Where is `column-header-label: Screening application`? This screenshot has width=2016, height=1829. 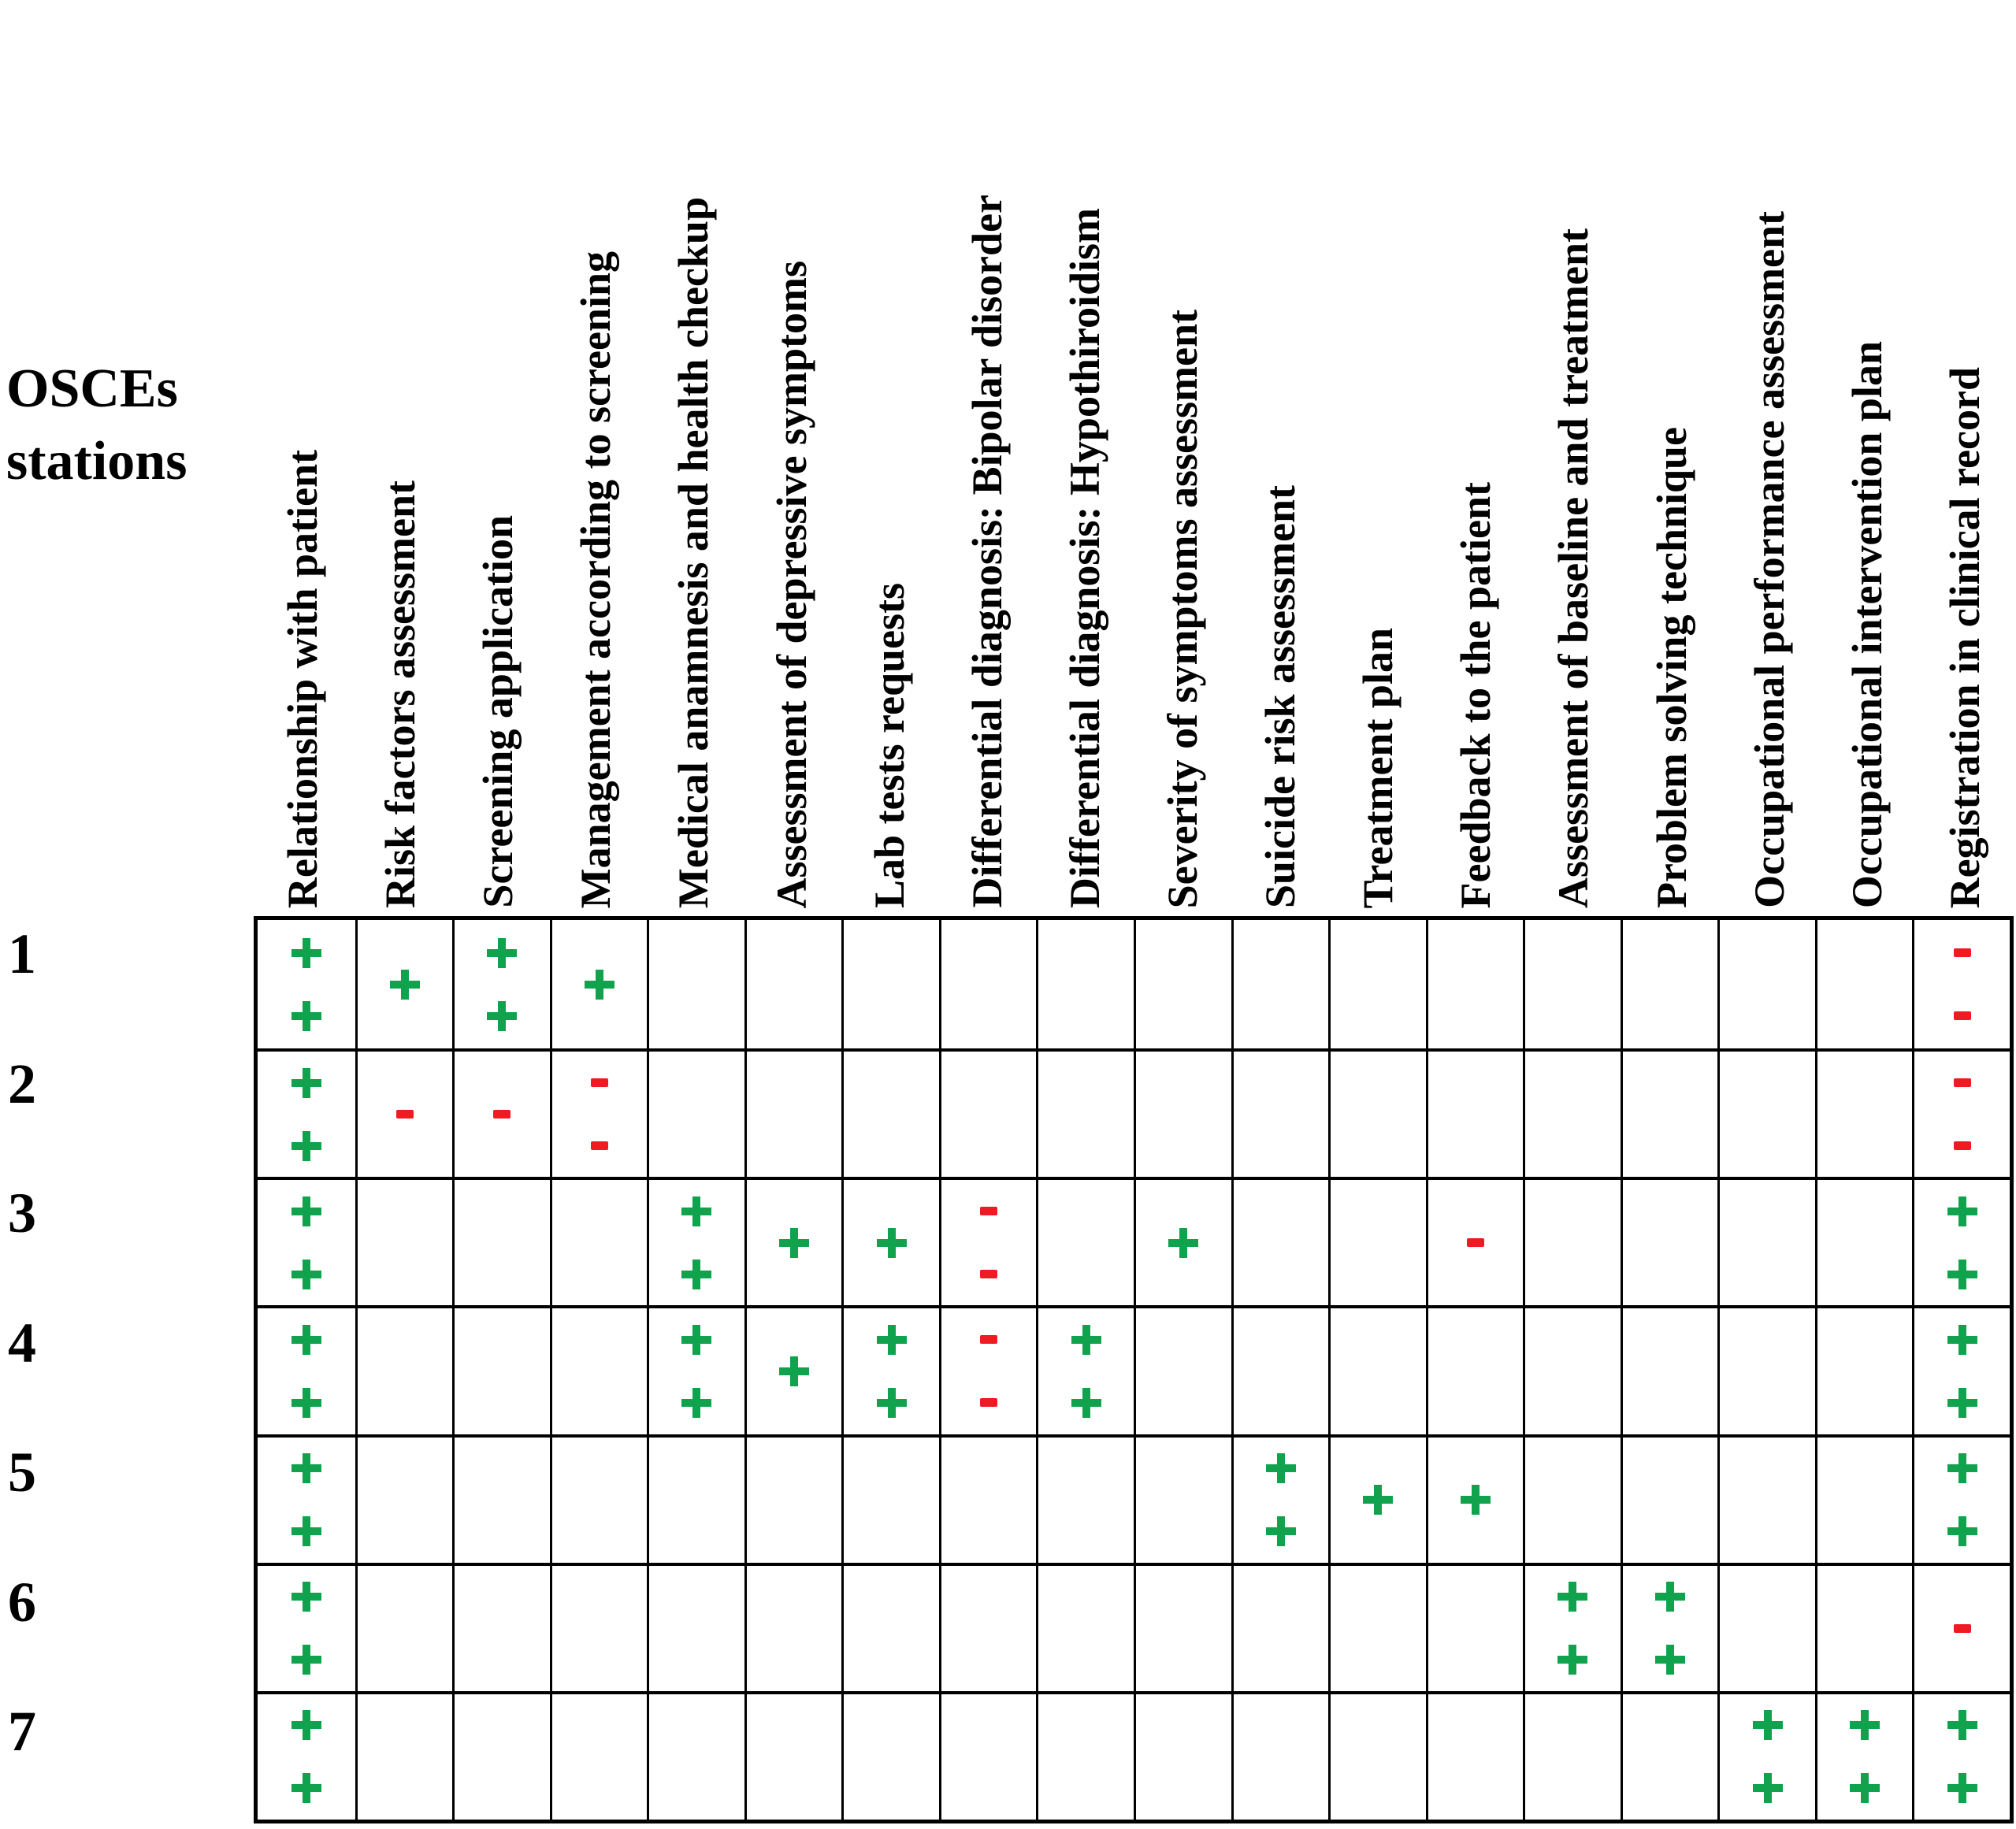
column-header-label: Screening application is located at coordinates (498, 711).